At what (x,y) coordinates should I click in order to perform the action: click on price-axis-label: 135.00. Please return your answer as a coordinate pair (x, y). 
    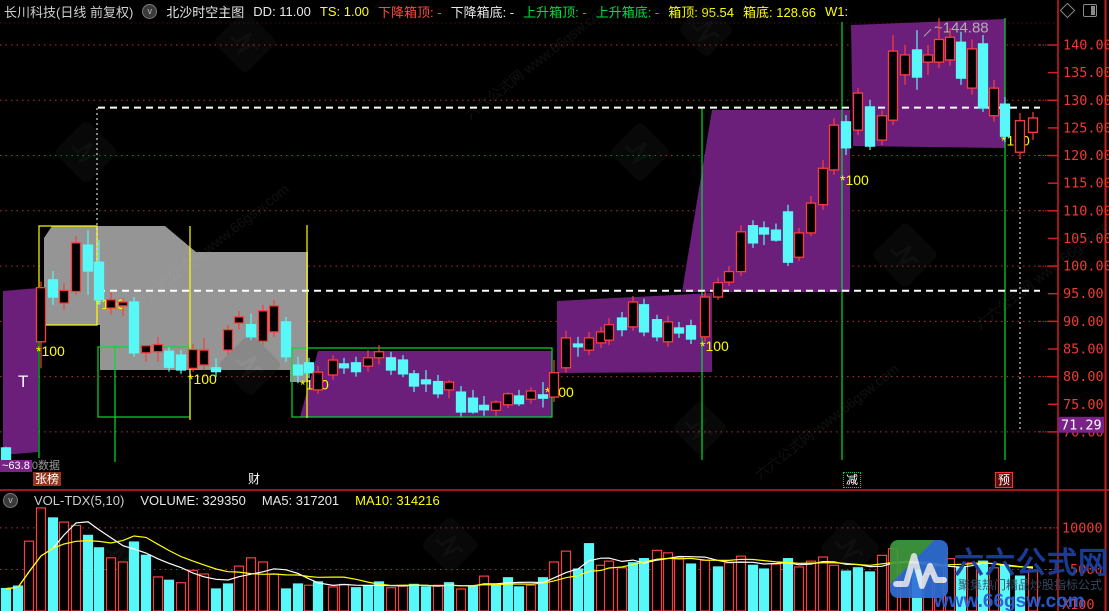
    Looking at the image, I should click on (1086, 73).